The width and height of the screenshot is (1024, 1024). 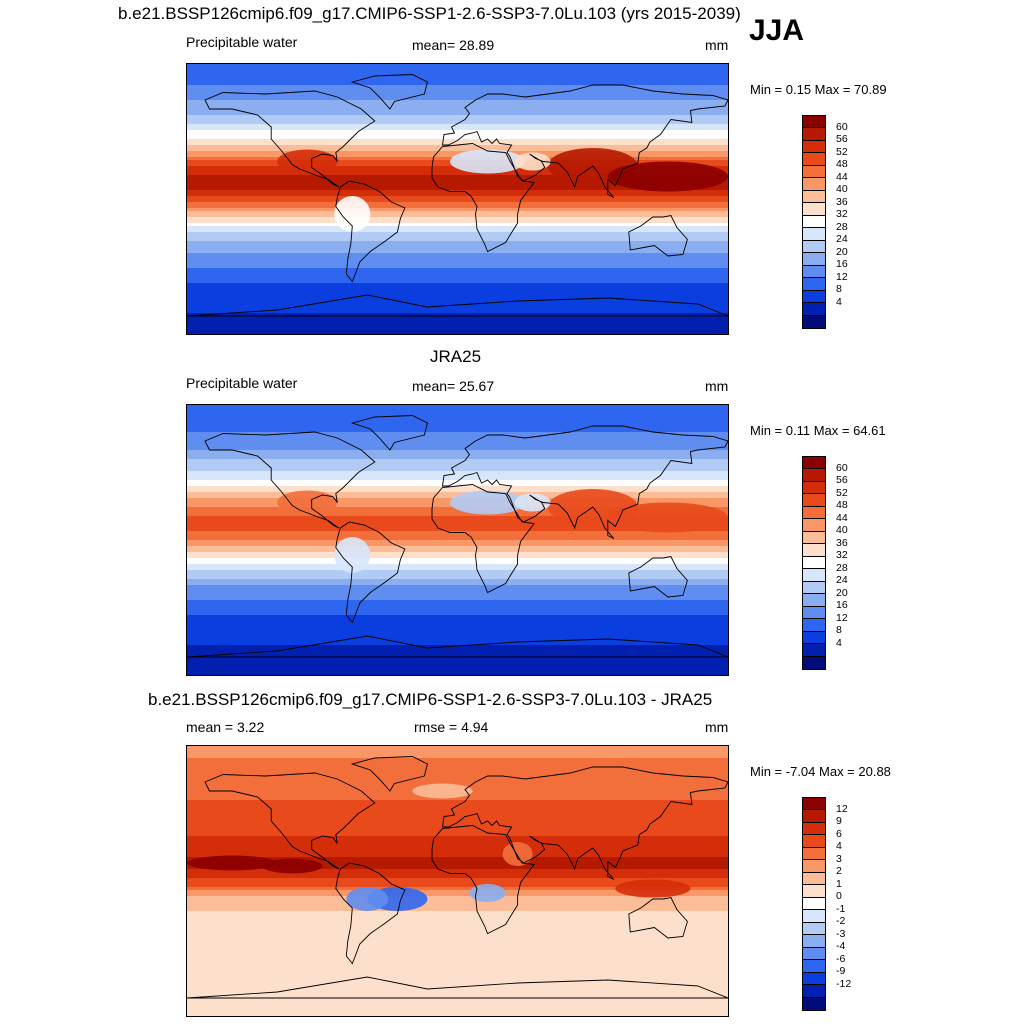 I want to click on colorbar-tick-label: 36, so click(x=842, y=542).